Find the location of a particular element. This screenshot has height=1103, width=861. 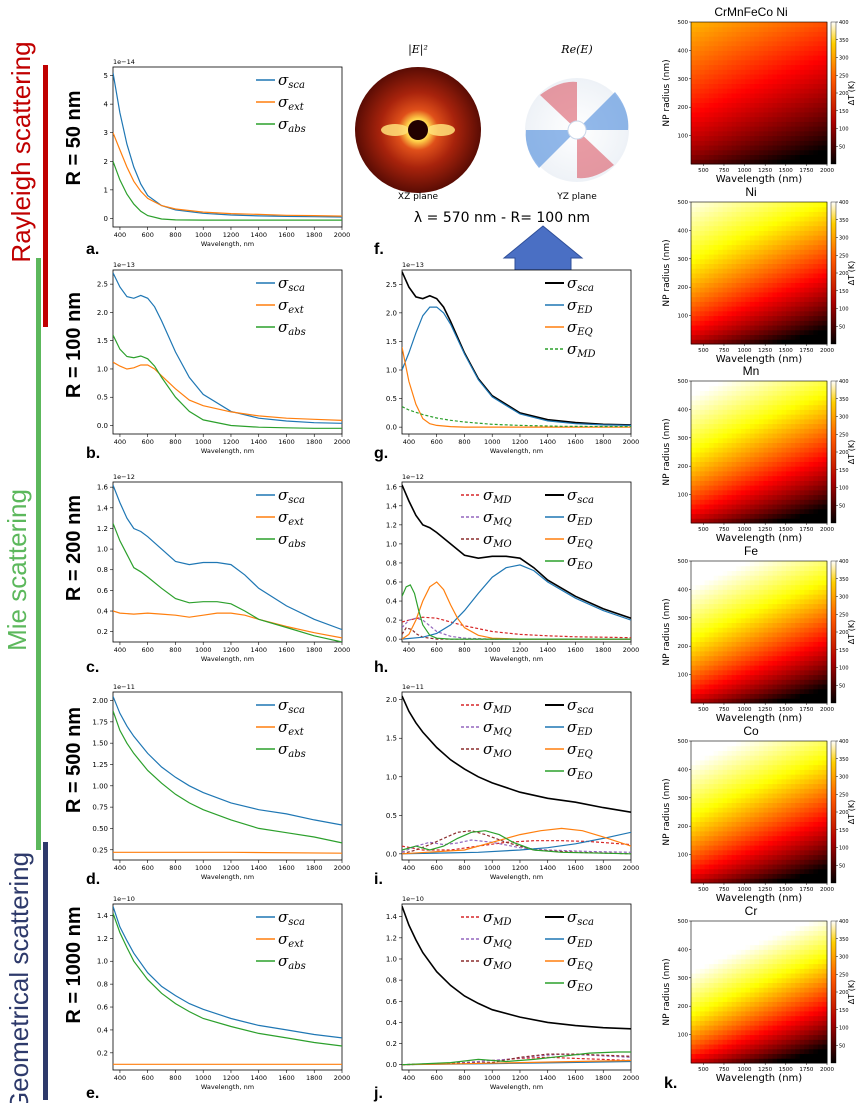

y-tick-label: 0.8 is located at coordinates (391, 981).